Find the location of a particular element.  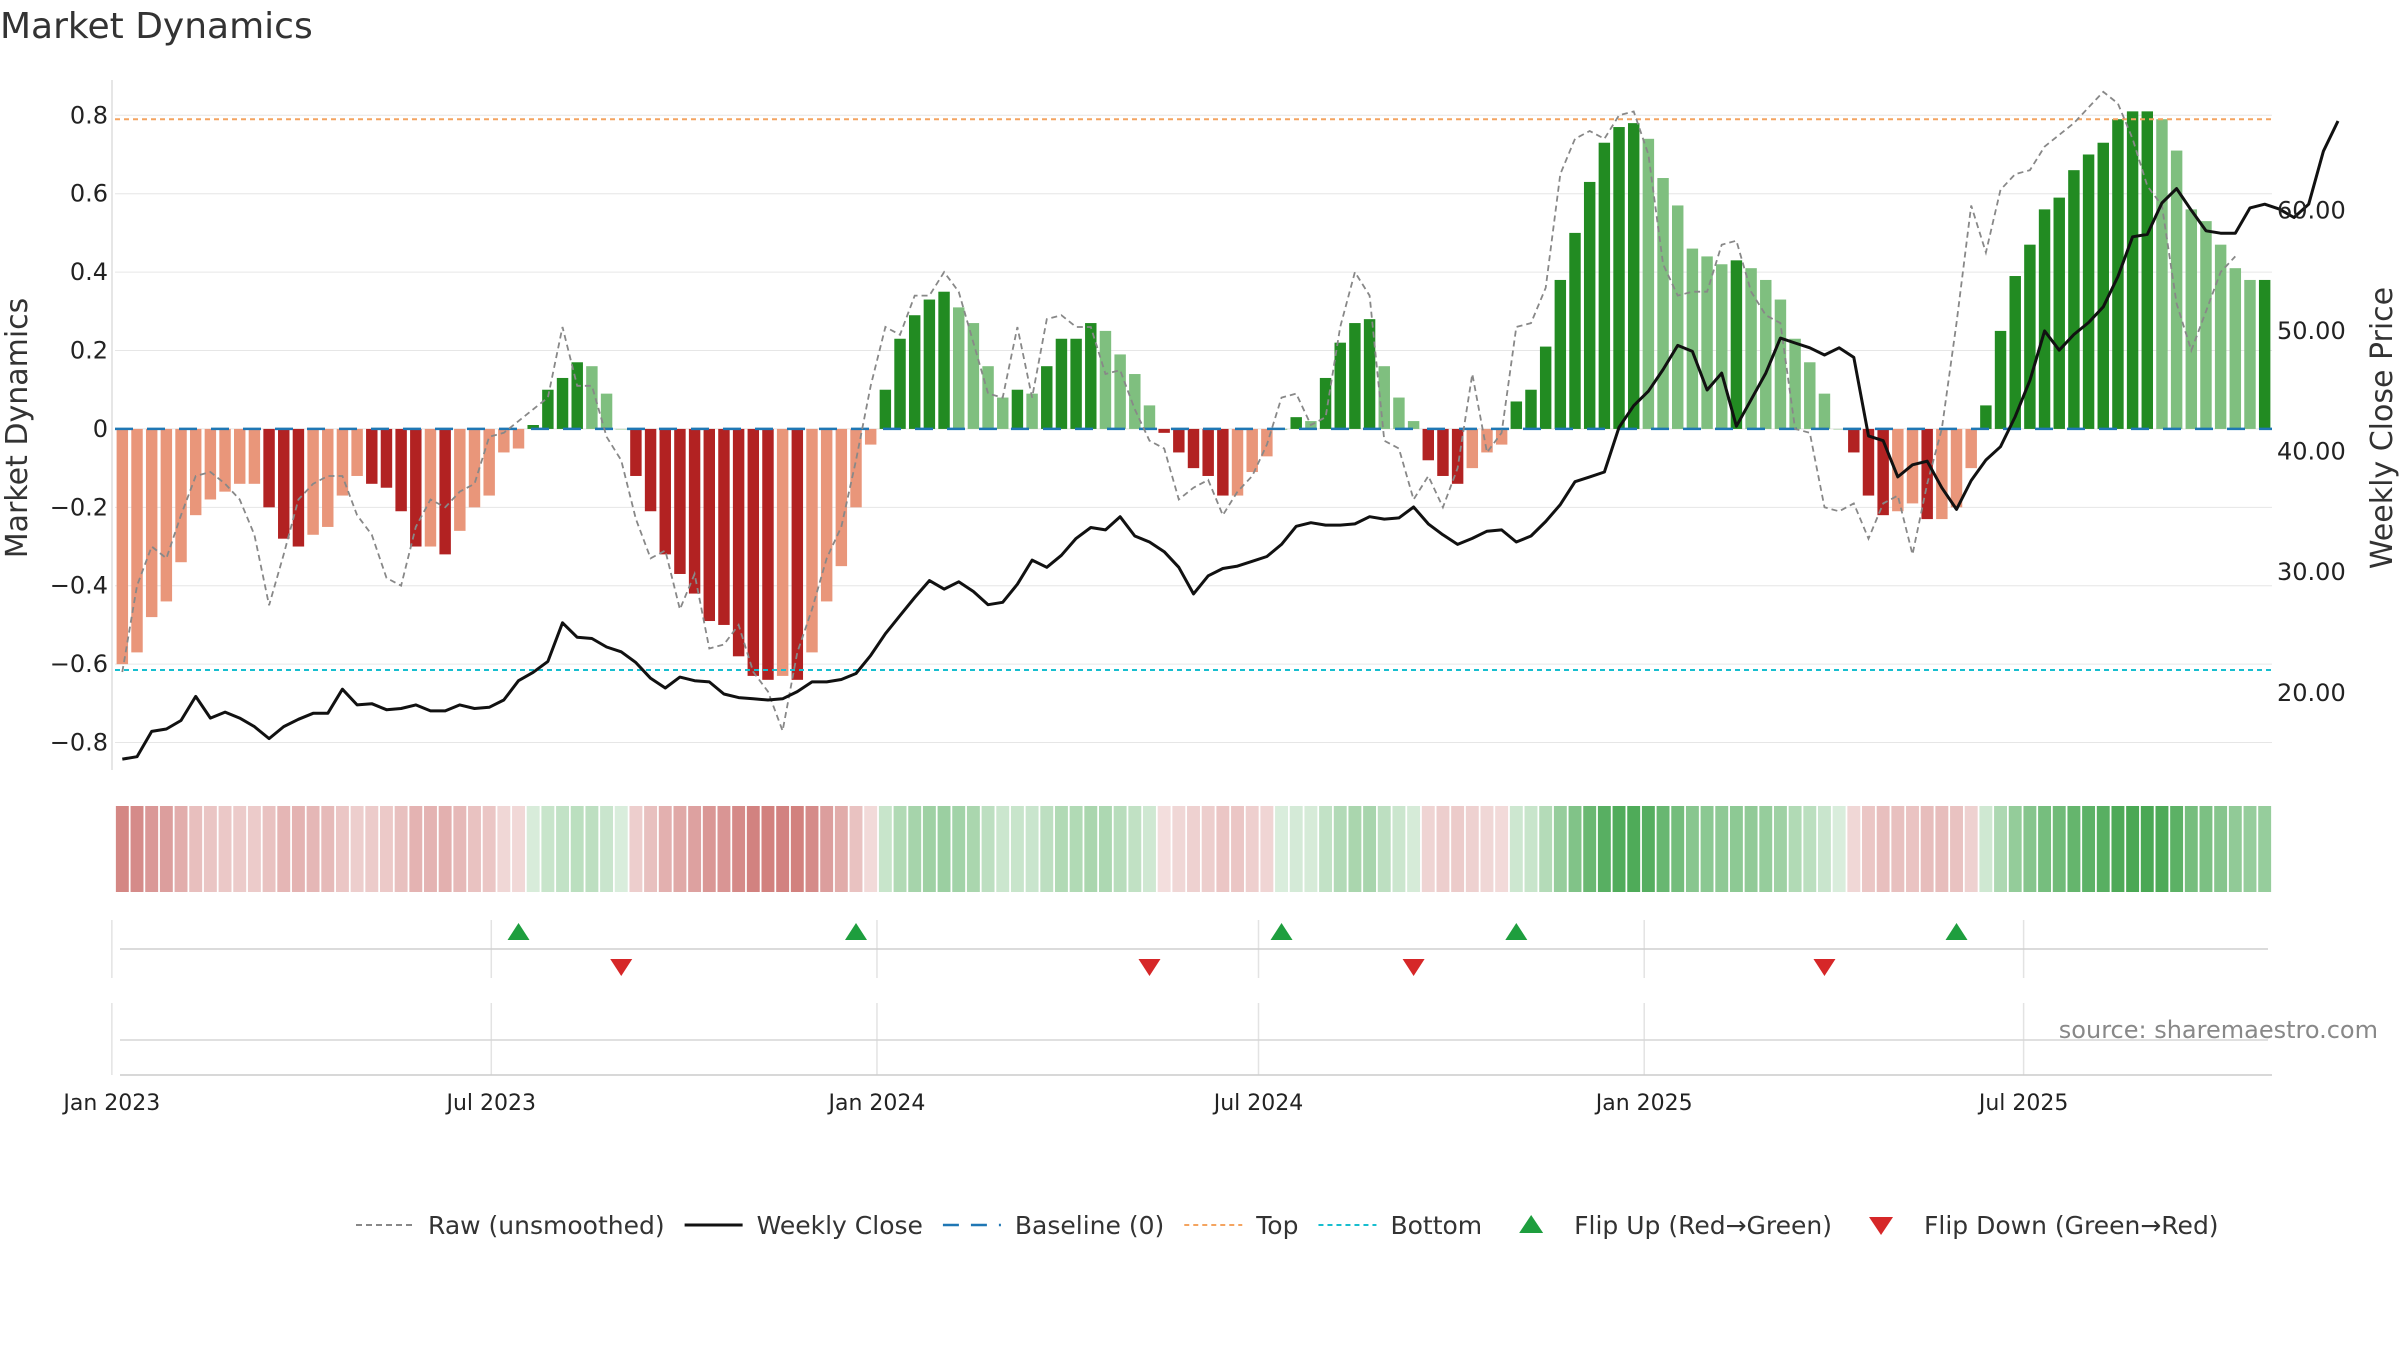

legend-flip-down-swatch is located at coordinates (1881, 1226).